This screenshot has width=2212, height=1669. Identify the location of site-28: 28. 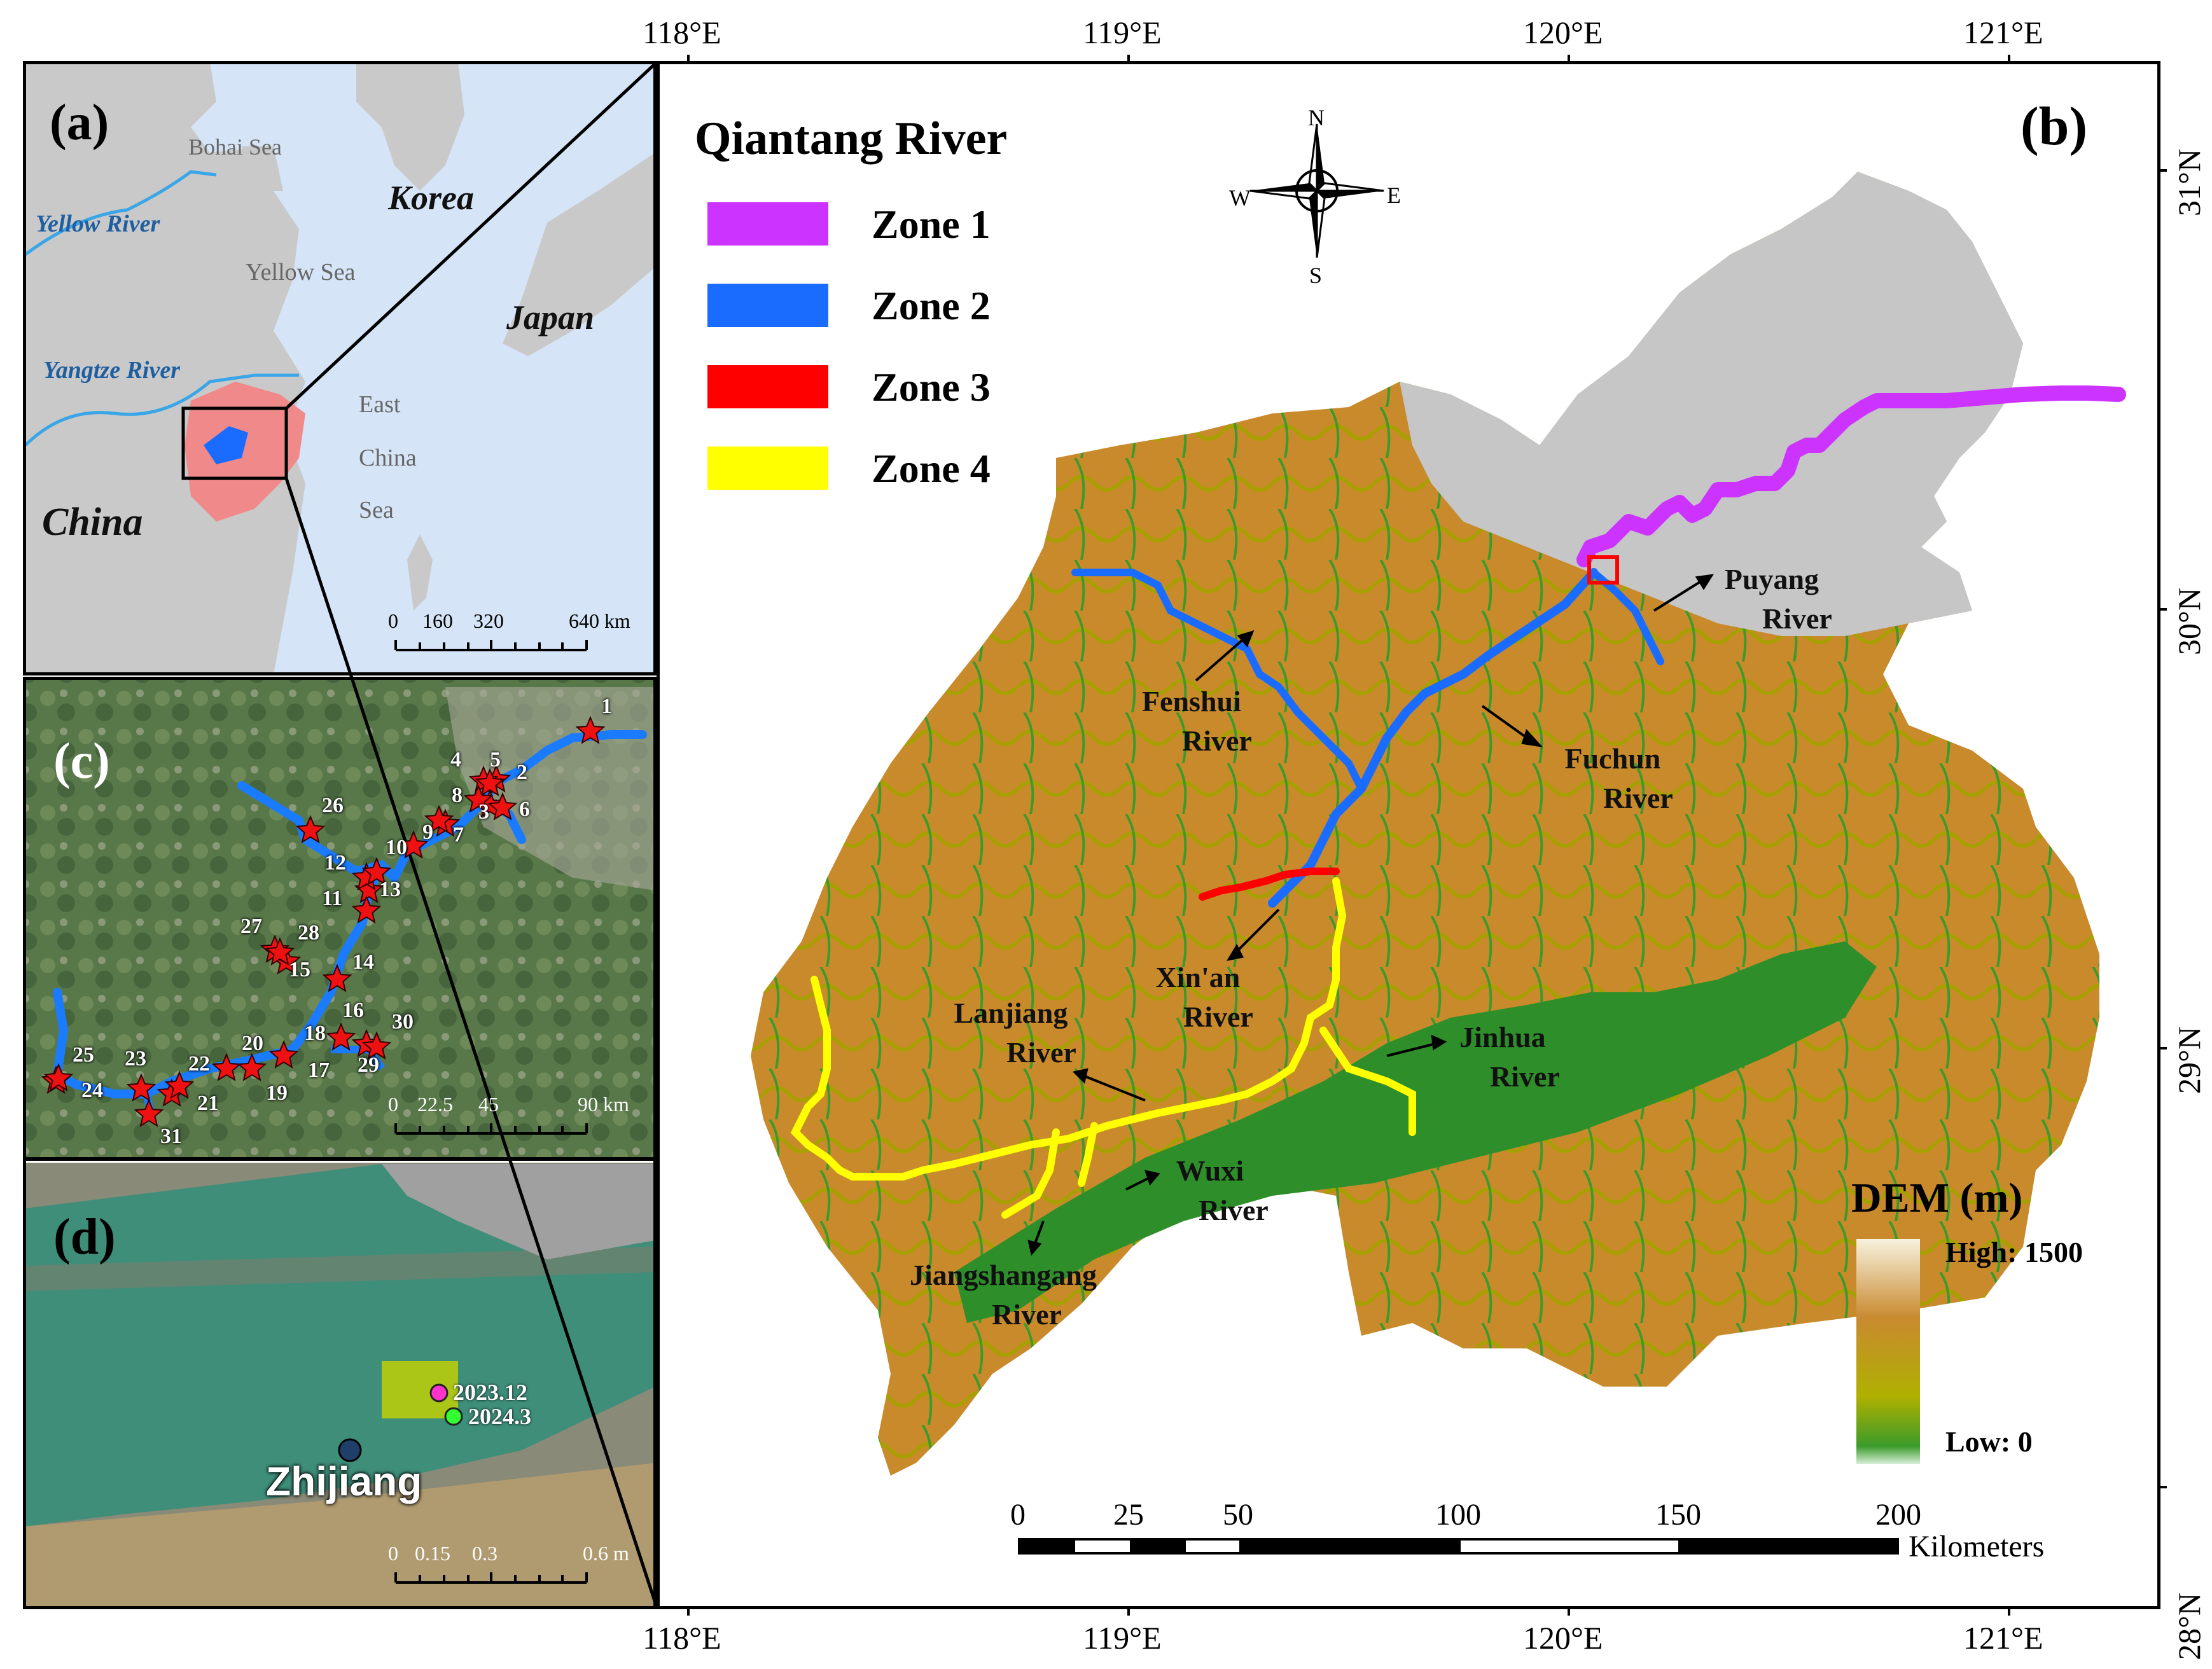
(308, 933).